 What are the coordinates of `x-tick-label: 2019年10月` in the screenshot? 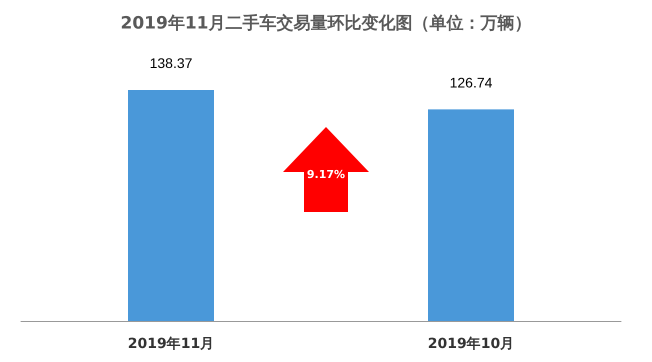 It's located at (471, 344).